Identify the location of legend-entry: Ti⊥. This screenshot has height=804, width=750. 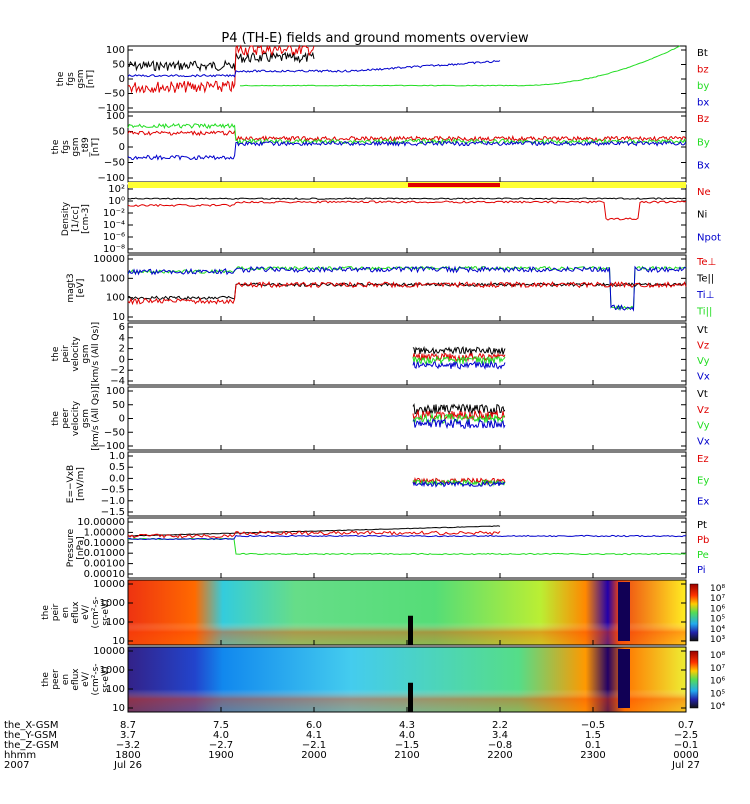
(705, 295).